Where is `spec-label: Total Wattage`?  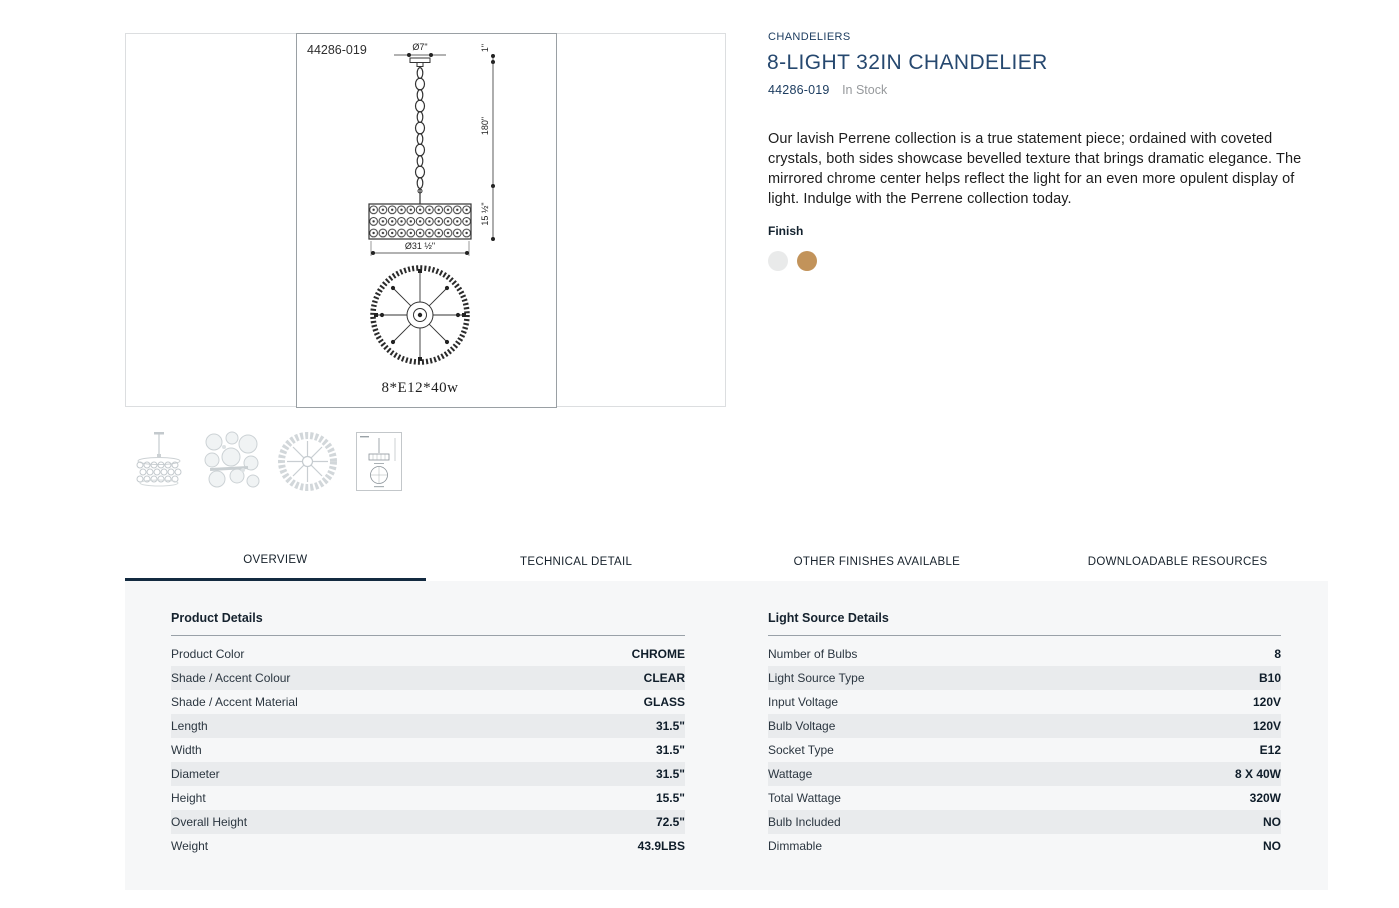
spec-label: Total Wattage is located at coordinates (804, 798).